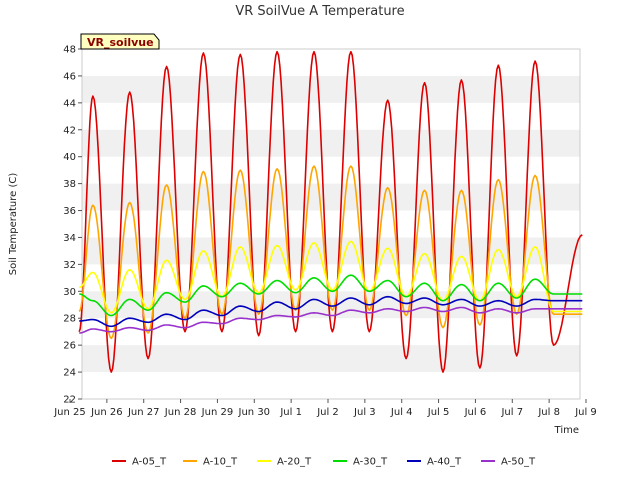  Describe the element at coordinates (319, 11) in the screenshot. I see `chart-title: VR SoilVue A Temperature` at that location.